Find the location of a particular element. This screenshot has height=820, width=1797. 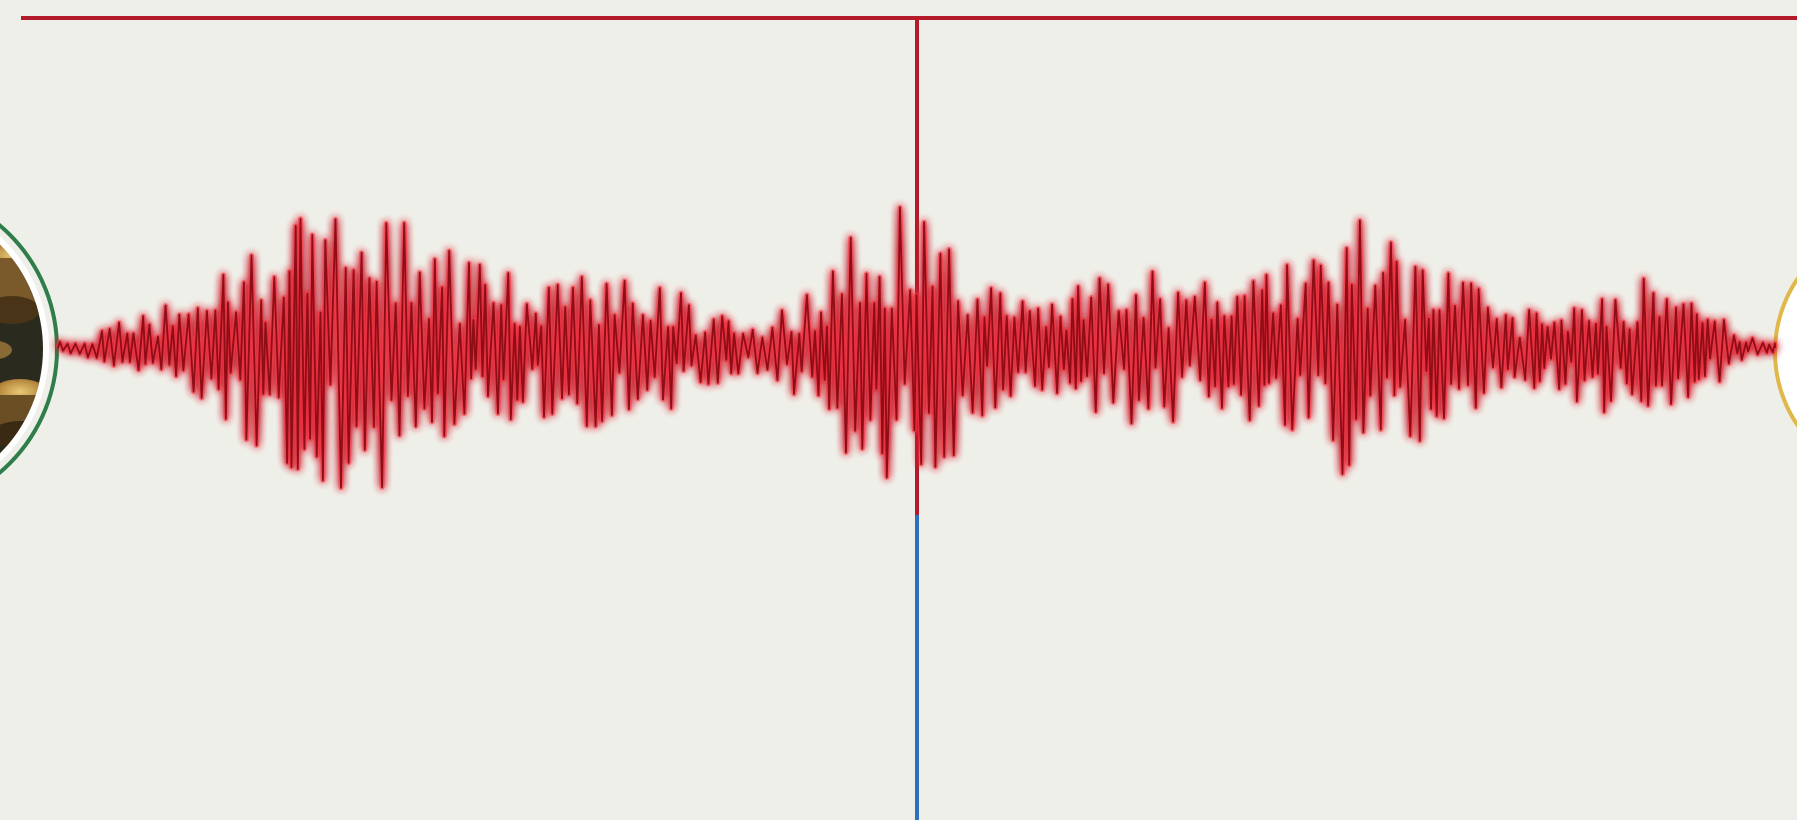

gold-medallion-icon is located at coordinates (1785, 352).